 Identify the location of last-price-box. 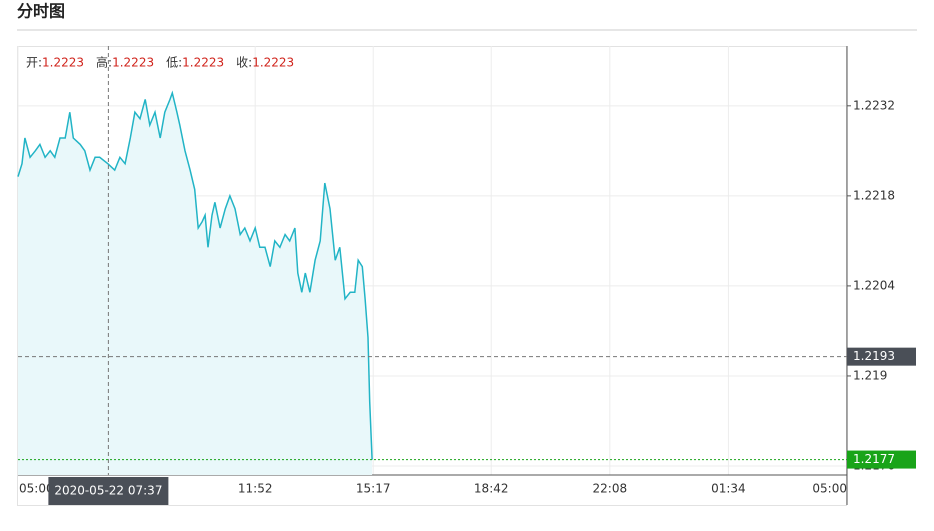
(881, 459).